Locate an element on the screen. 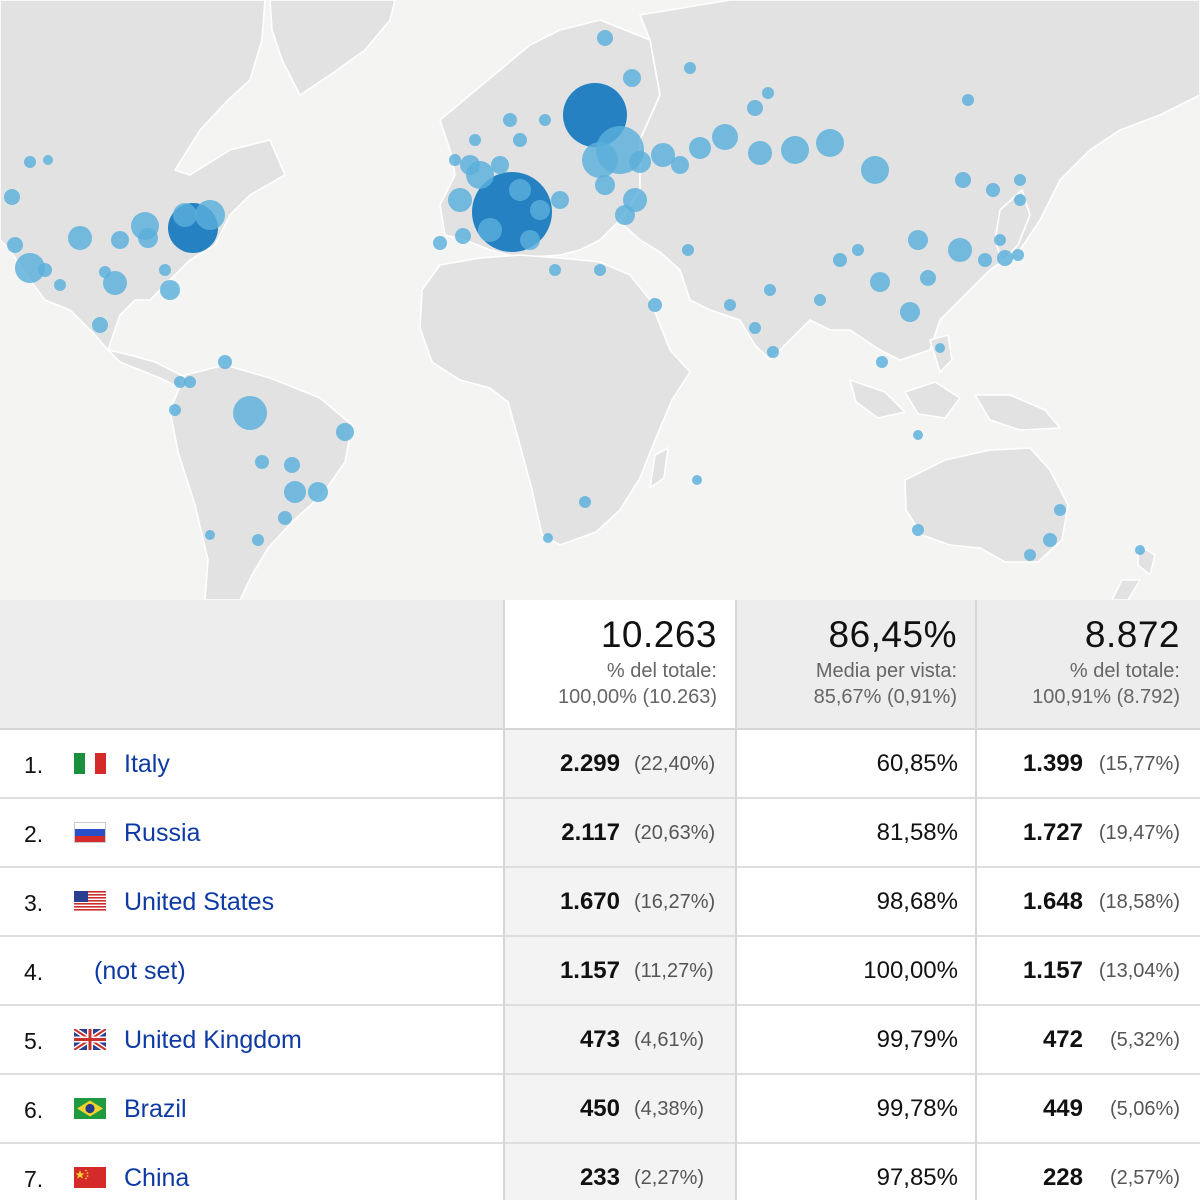 Image resolution: width=1200 pixels, height=1200 pixels. country-link: United States is located at coordinates (199, 902).